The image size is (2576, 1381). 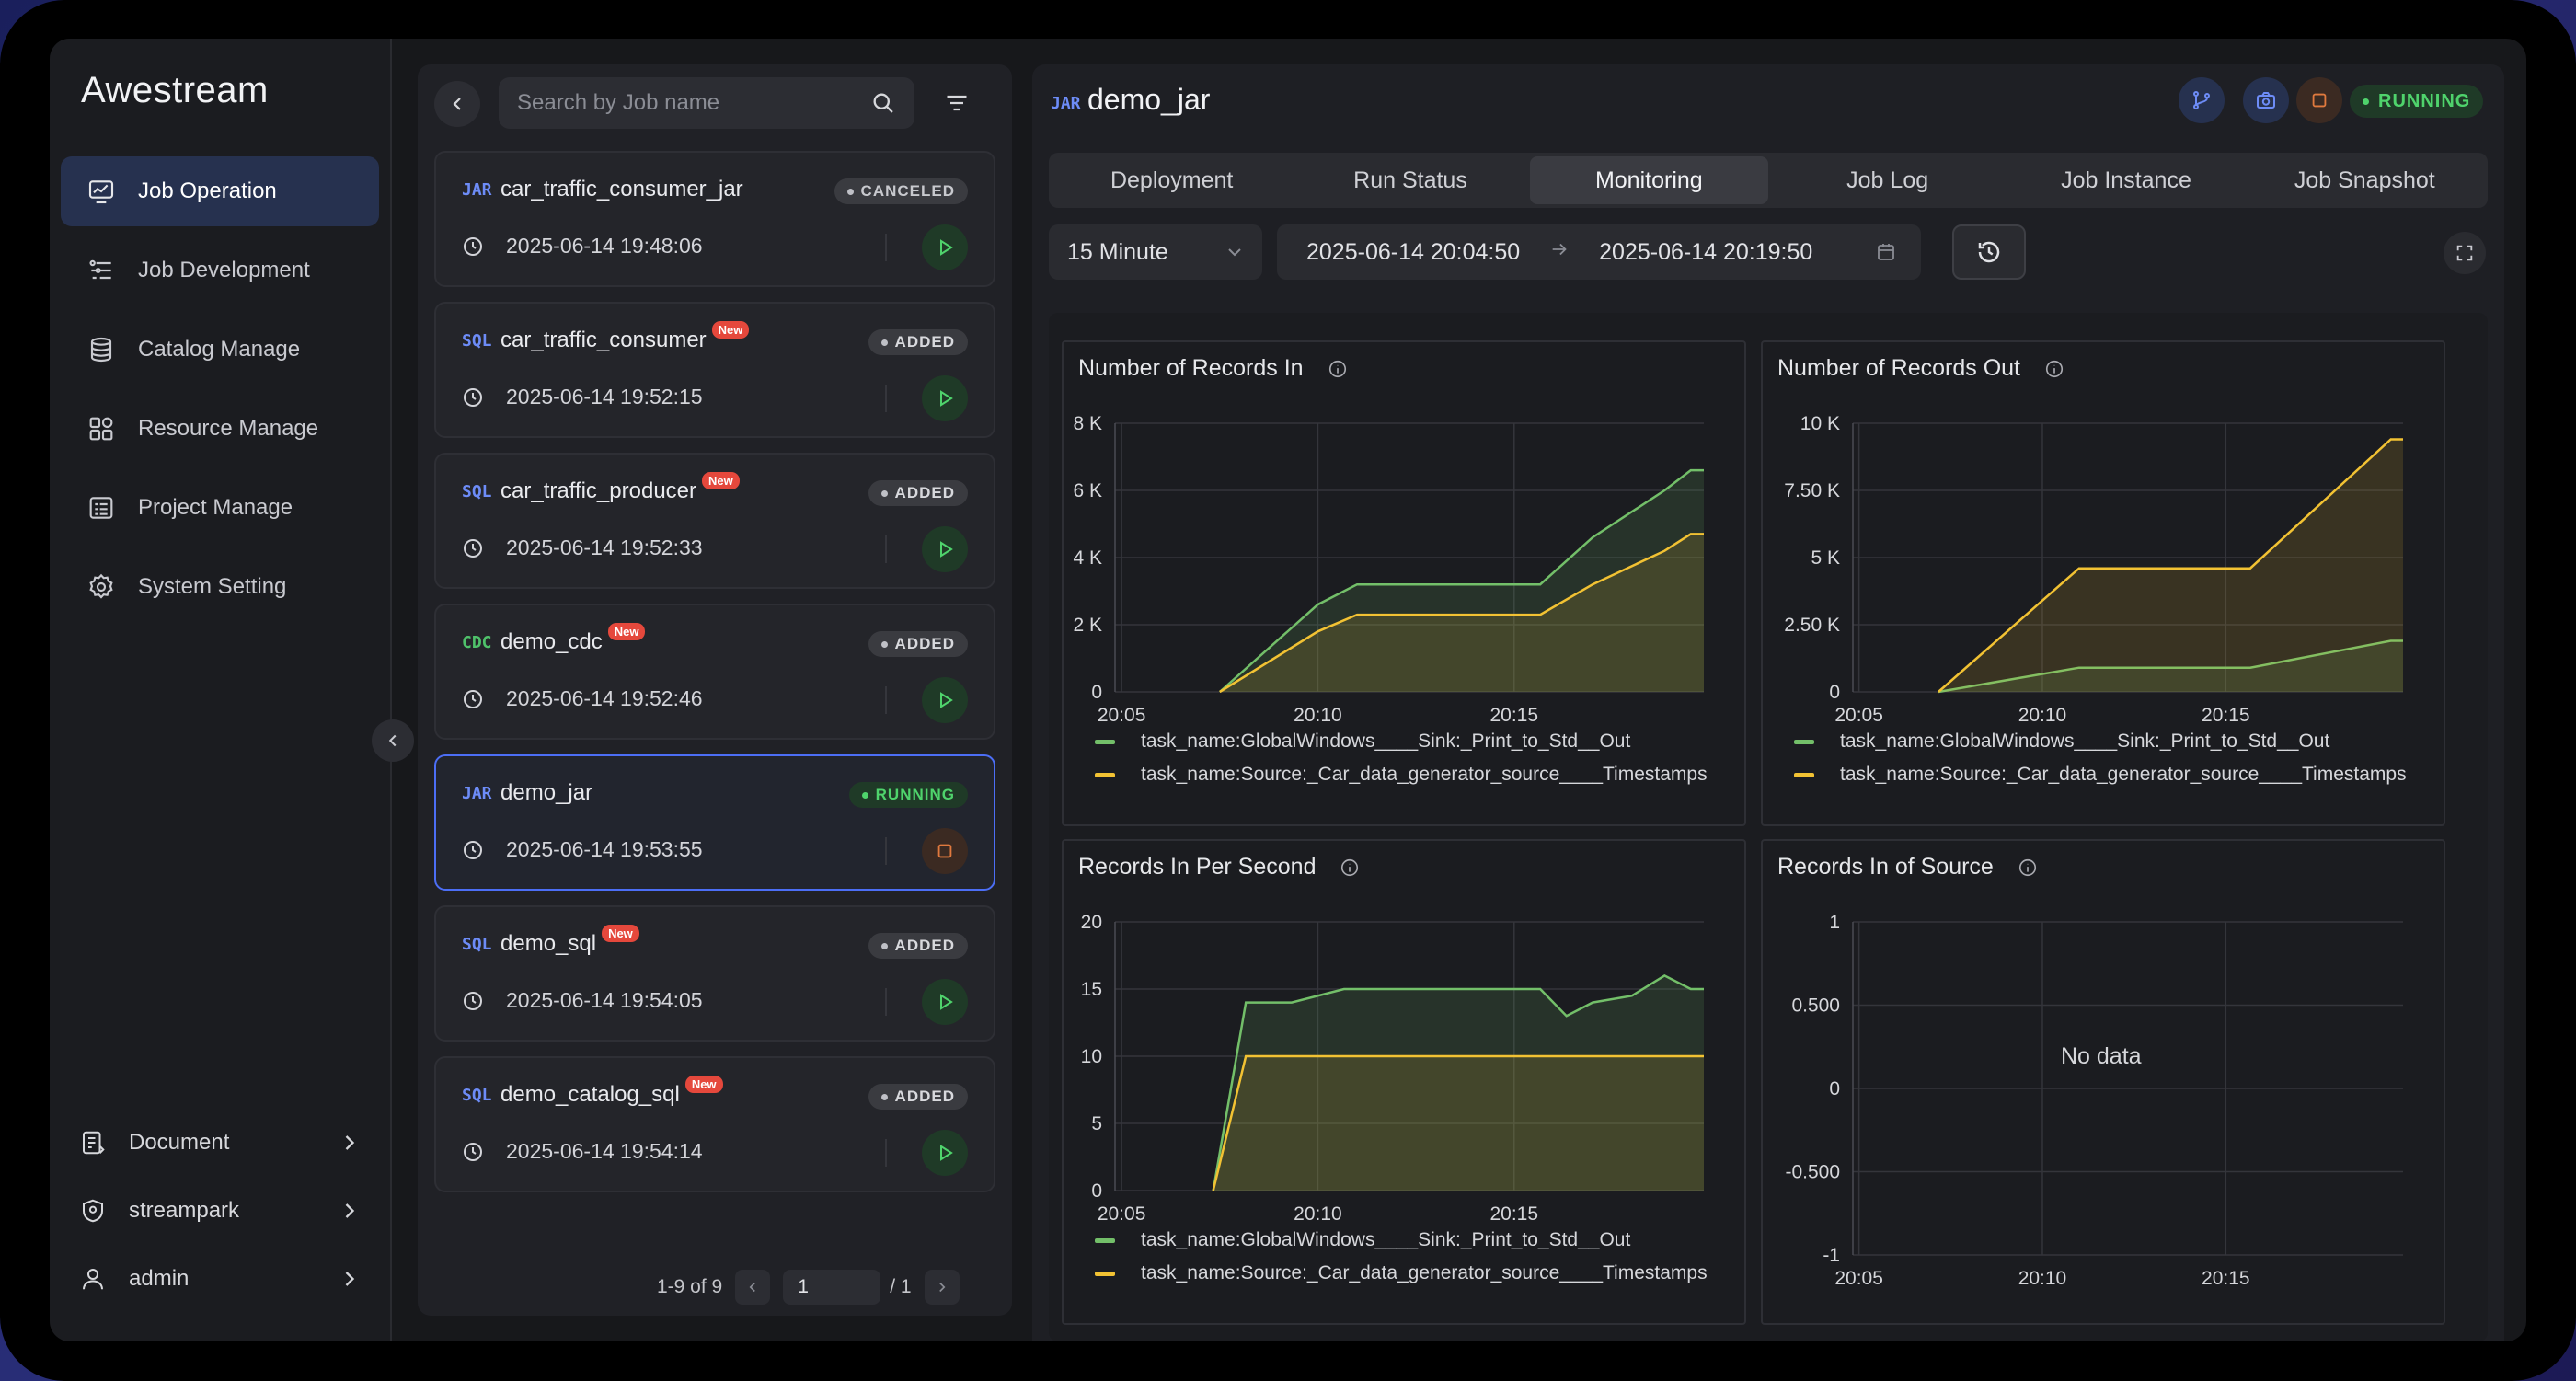 I want to click on tab-job-instance: Job Instance, so click(x=2126, y=180).